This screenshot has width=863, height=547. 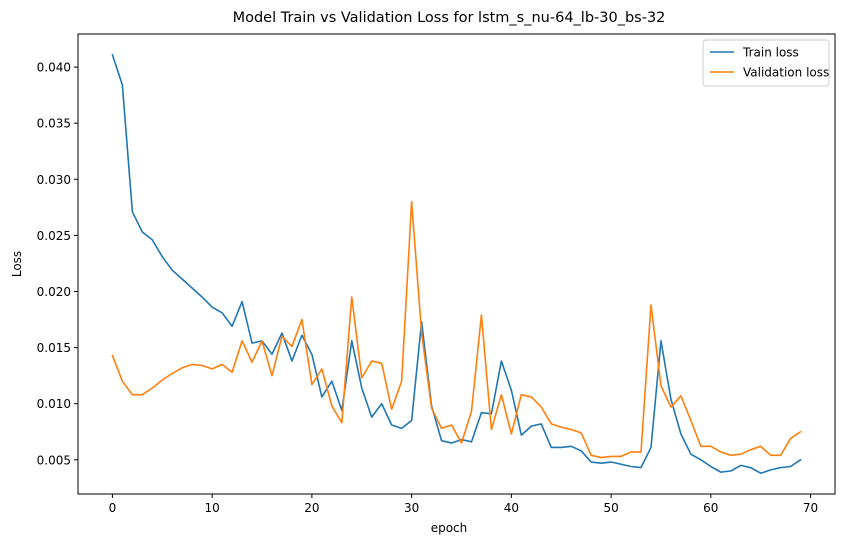 What do you see at coordinates (411, 508) in the screenshot?
I see `x-tick-label: 30` at bounding box center [411, 508].